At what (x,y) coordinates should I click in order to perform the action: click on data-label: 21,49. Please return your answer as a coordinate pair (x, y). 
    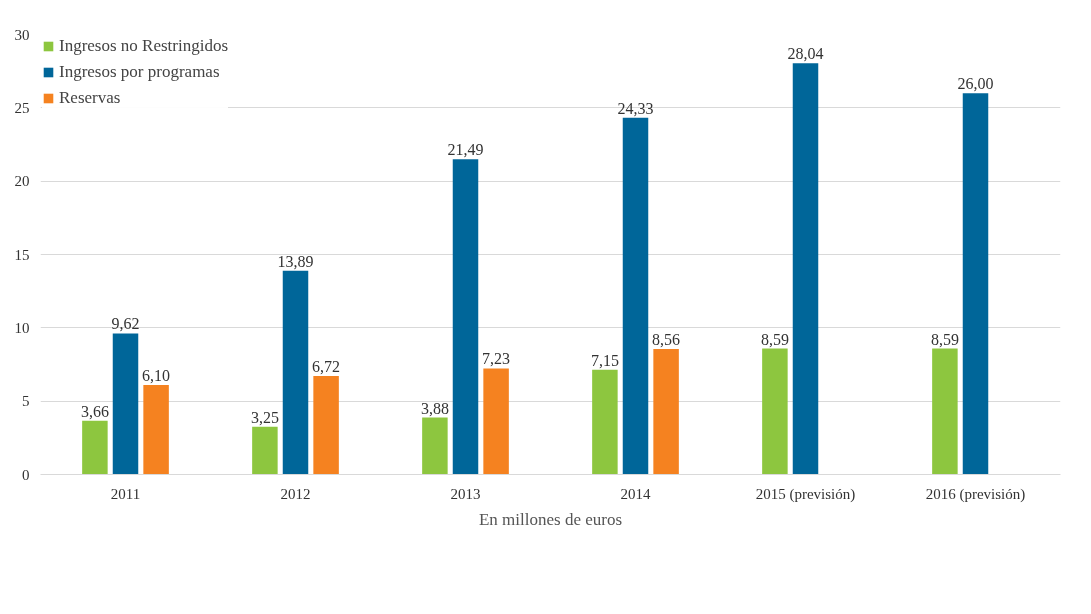
    Looking at the image, I should click on (465, 150).